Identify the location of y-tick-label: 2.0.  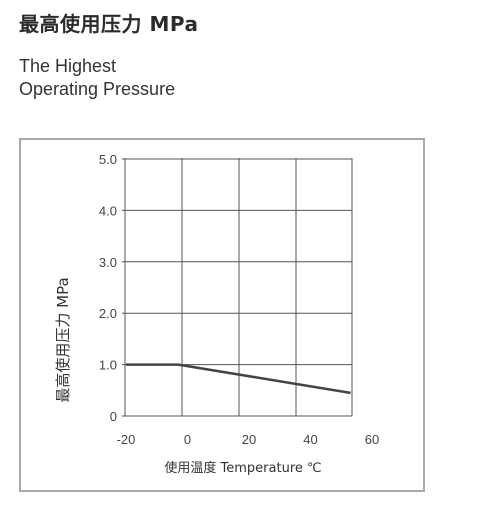
(108, 313).